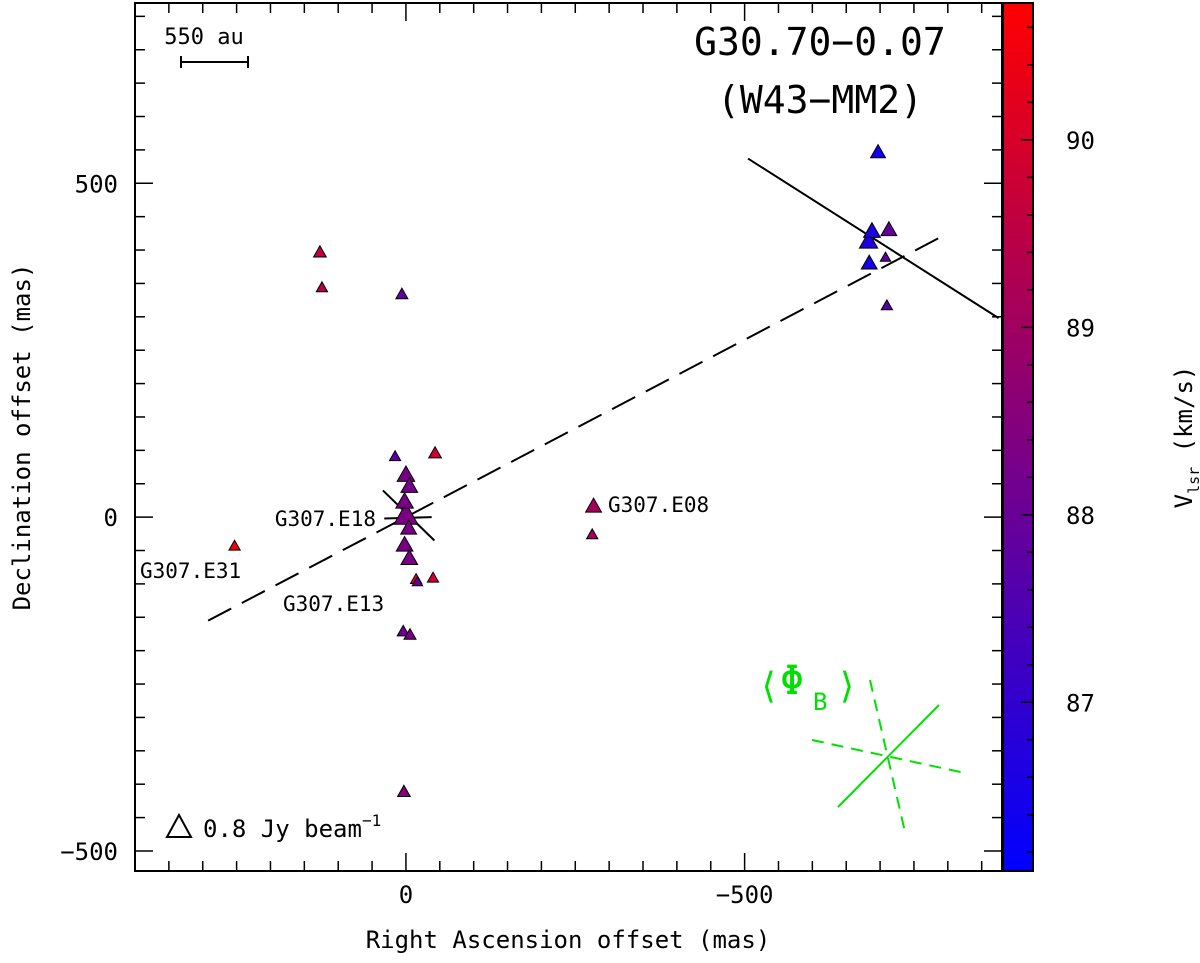  I want to click on beam-orientation-icon: ⟨ Φ B ⟩, so click(862, 745).